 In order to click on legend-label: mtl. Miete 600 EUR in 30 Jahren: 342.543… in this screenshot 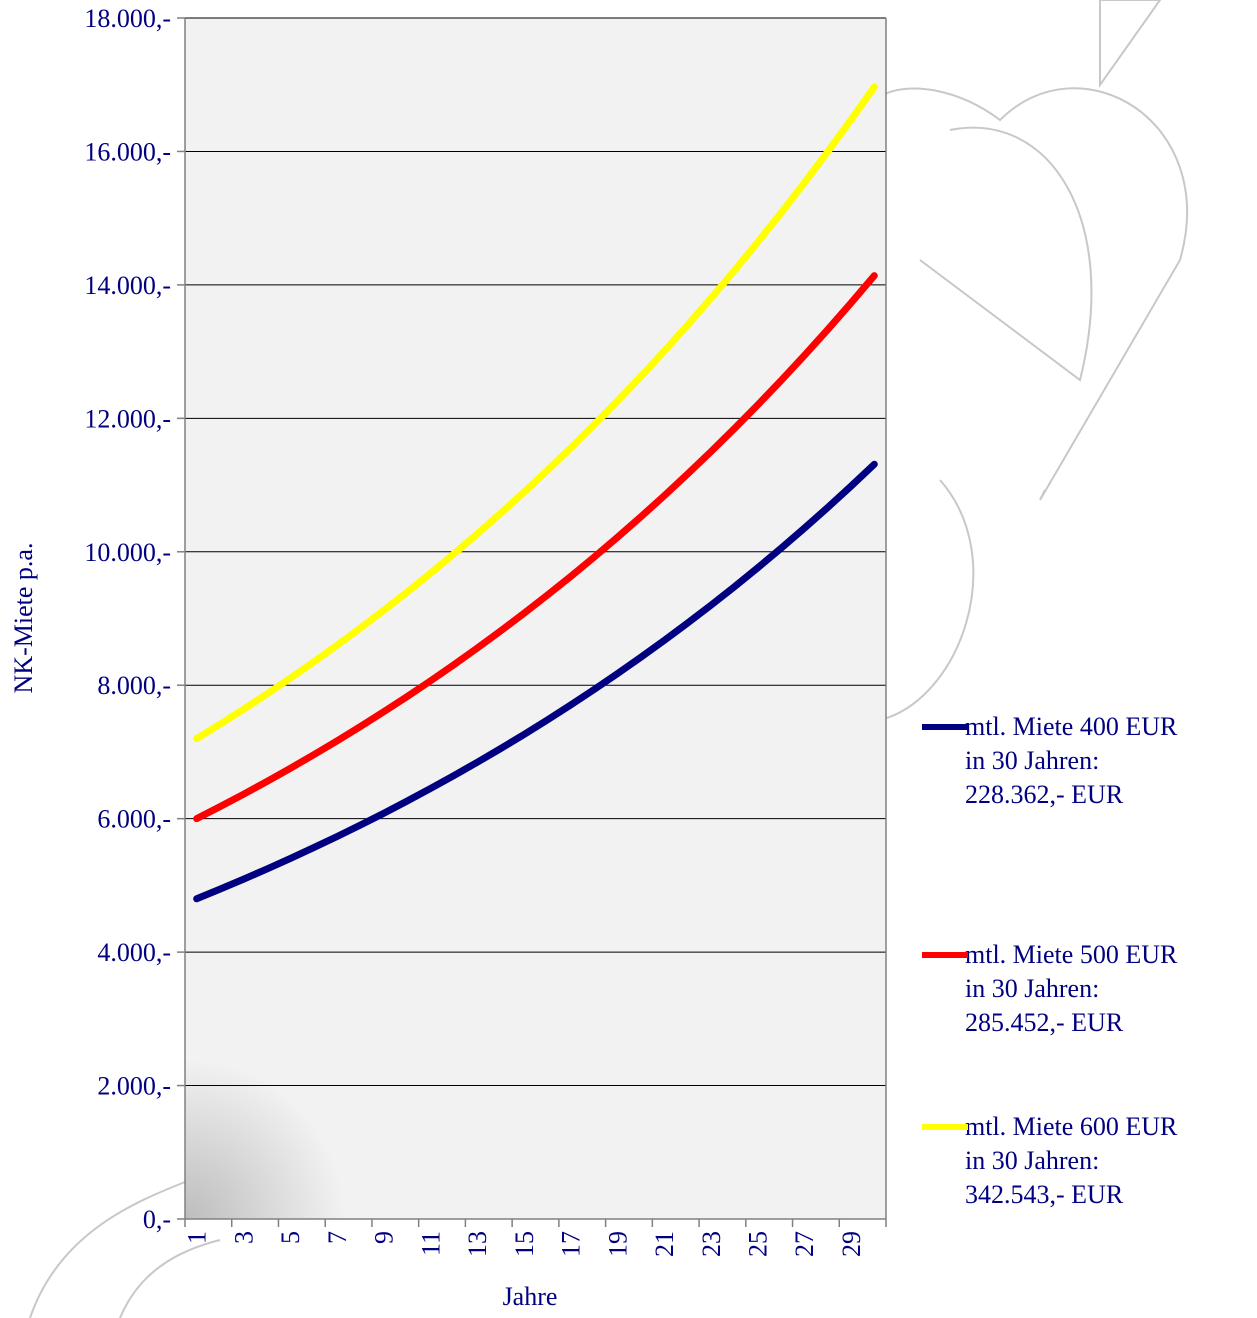, I will do `click(1071, 1160)`.